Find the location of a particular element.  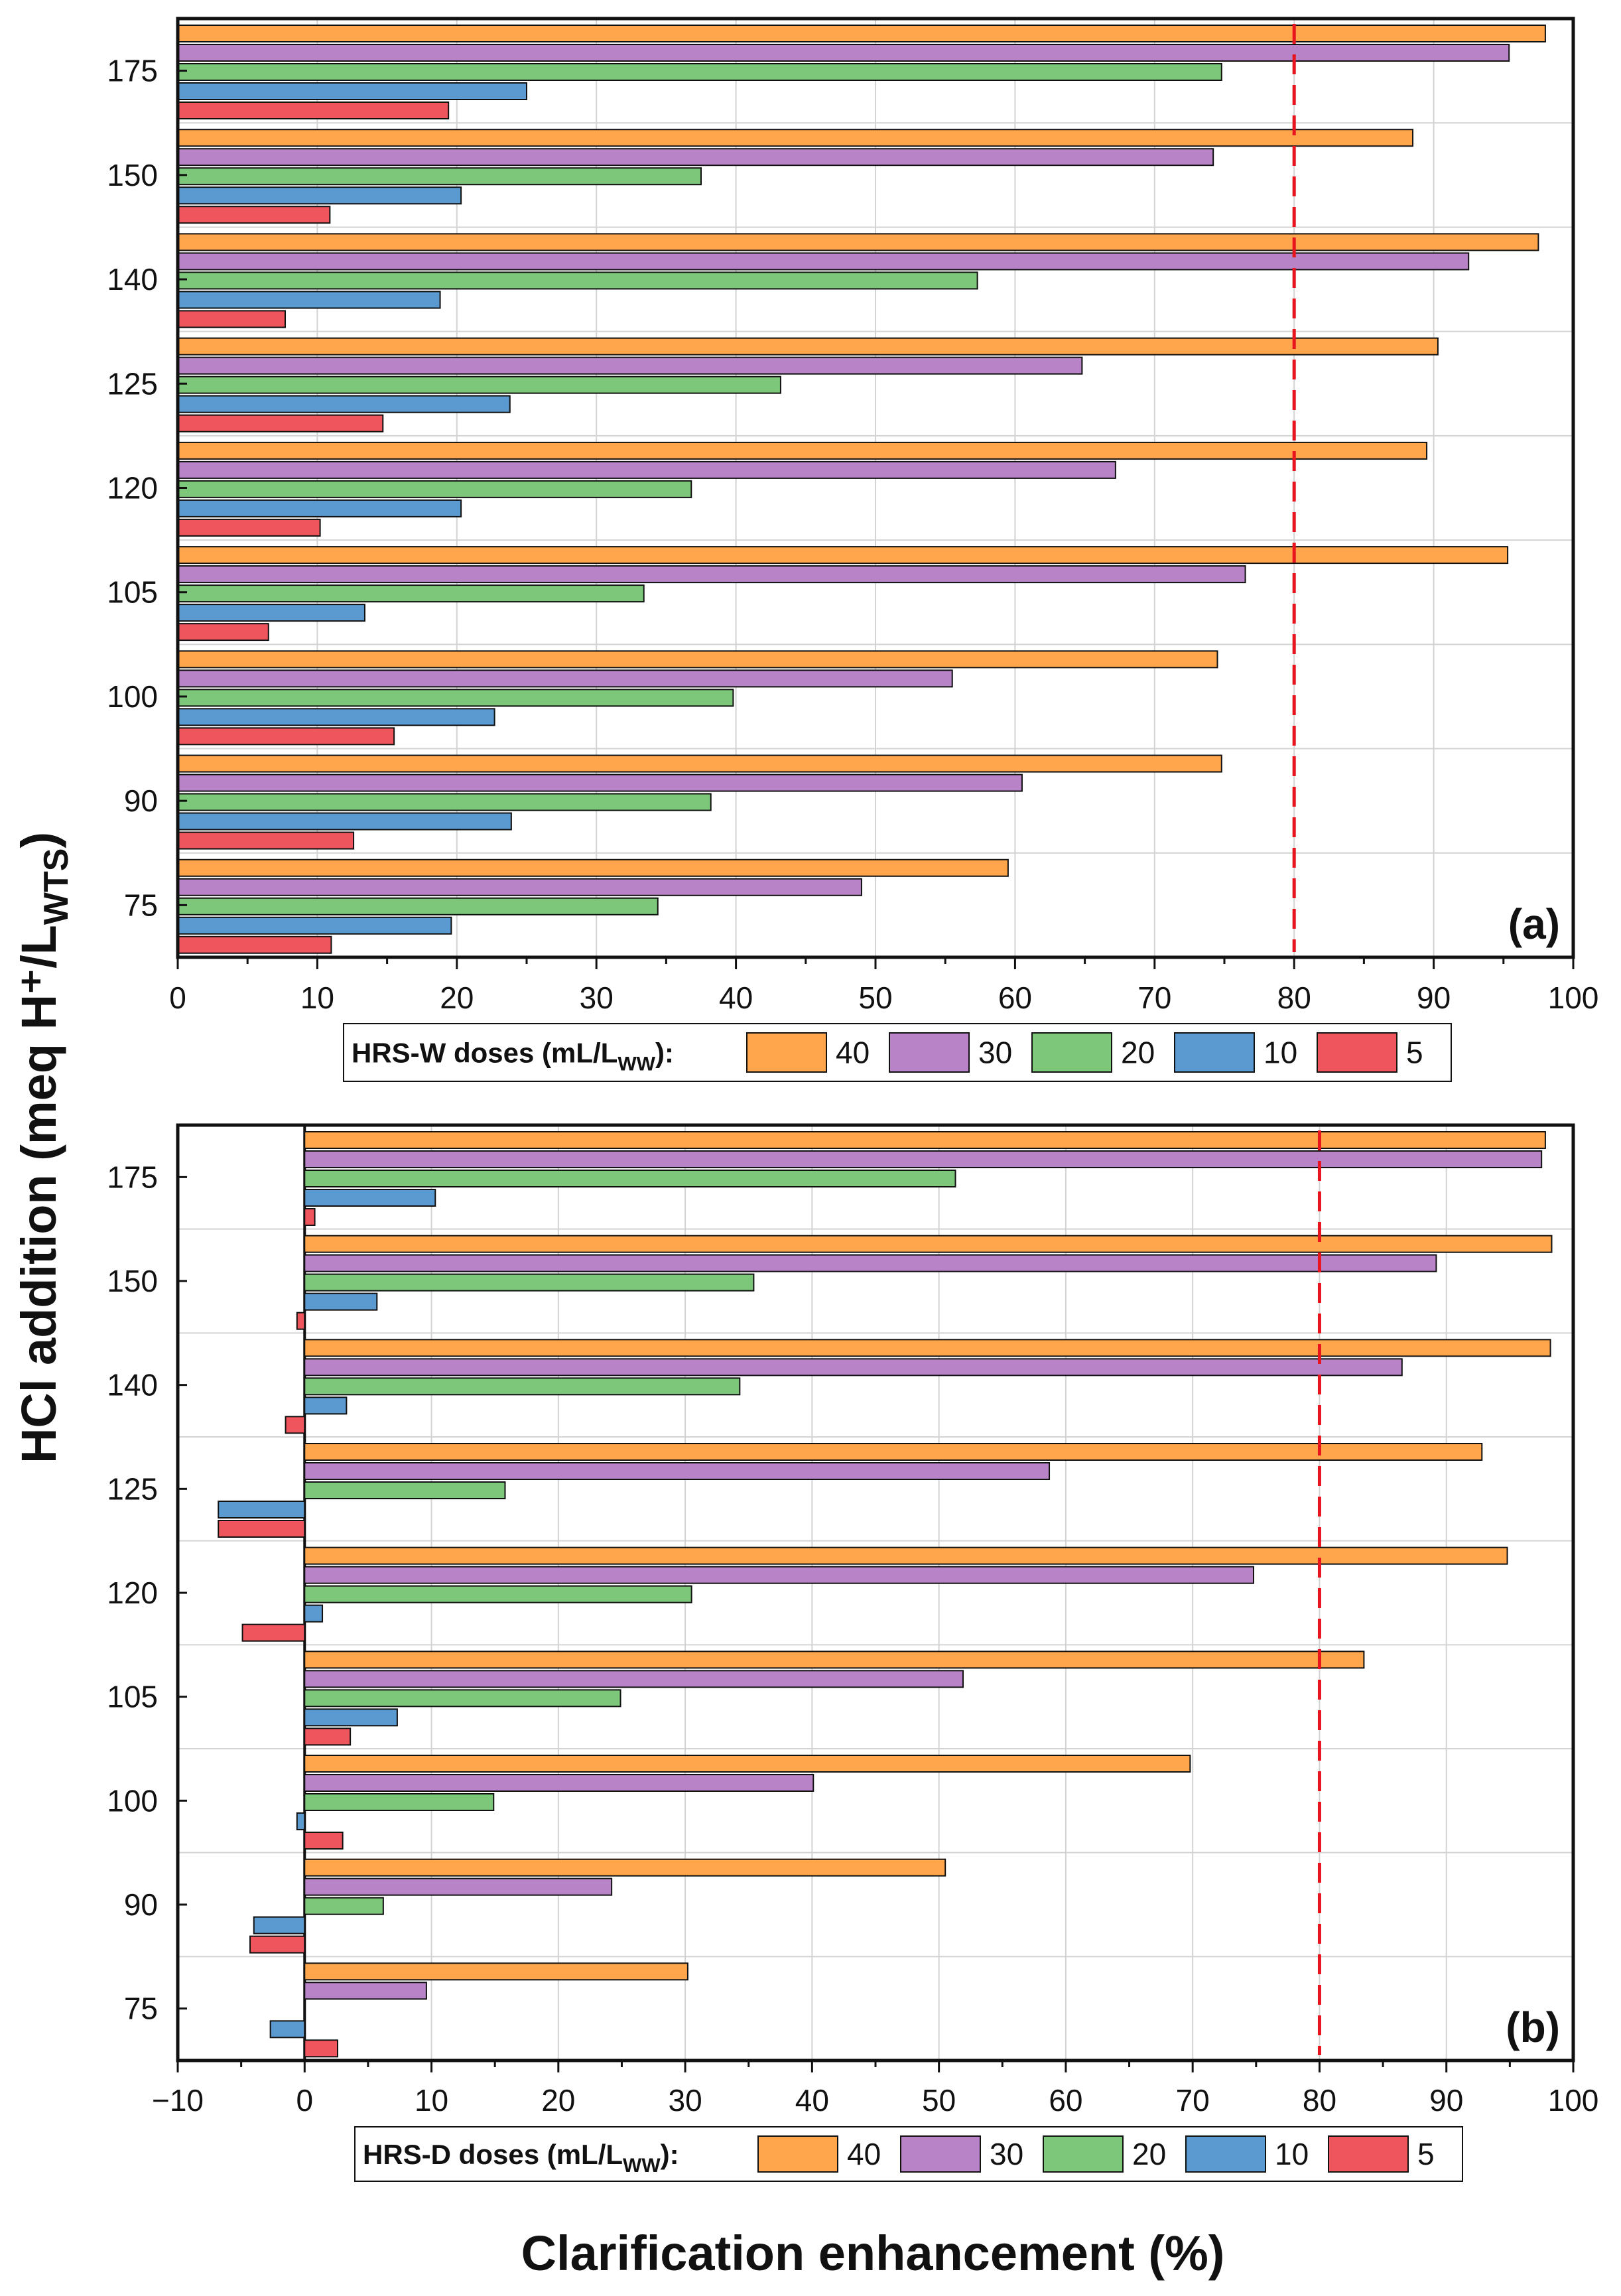

x-tick-label: 30 is located at coordinates (685, 2100).